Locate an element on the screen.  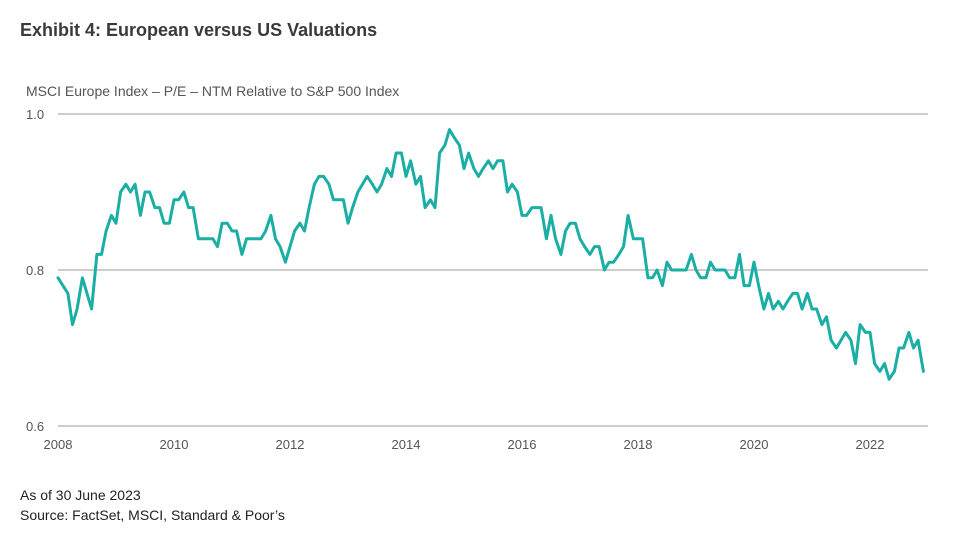
x-axis-ticks: 2008 2010 2012 2014 2016 2018 2020 2022 is located at coordinates (464, 444).